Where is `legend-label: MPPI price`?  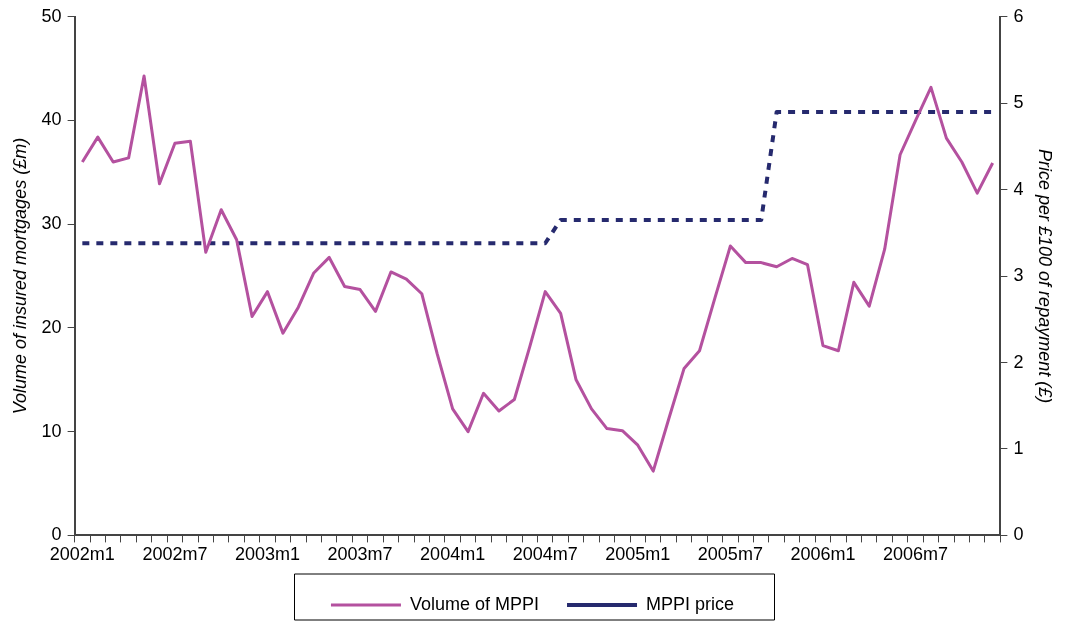 legend-label: MPPI price is located at coordinates (690, 603).